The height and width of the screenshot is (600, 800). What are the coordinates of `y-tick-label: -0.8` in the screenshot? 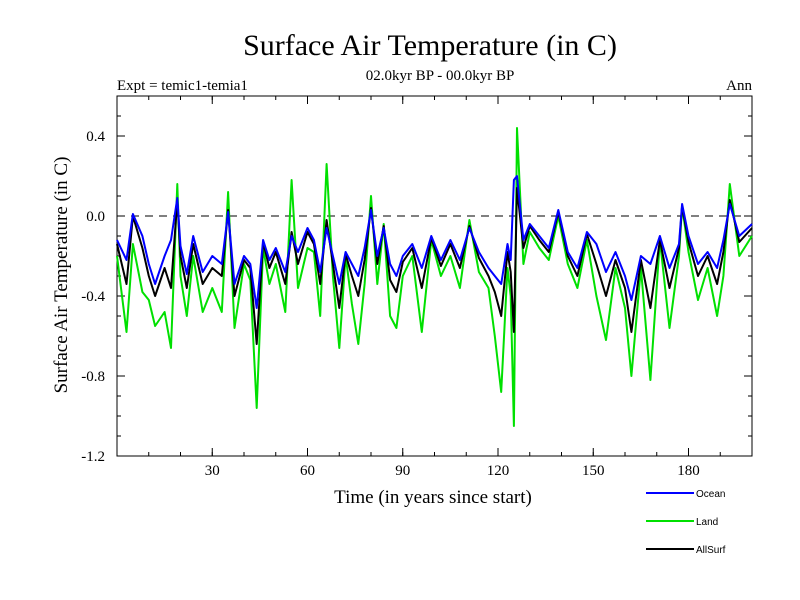 It's located at (93, 377).